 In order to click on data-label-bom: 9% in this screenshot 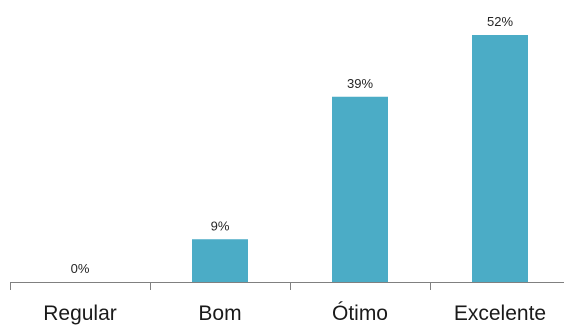, I will do `click(220, 225)`.